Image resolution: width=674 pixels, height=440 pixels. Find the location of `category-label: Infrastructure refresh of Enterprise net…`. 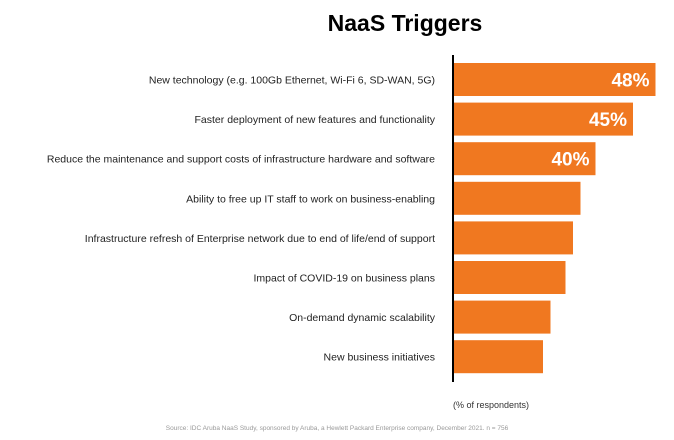

category-label: Infrastructure refresh of Enterprise net… is located at coordinates (260, 239).